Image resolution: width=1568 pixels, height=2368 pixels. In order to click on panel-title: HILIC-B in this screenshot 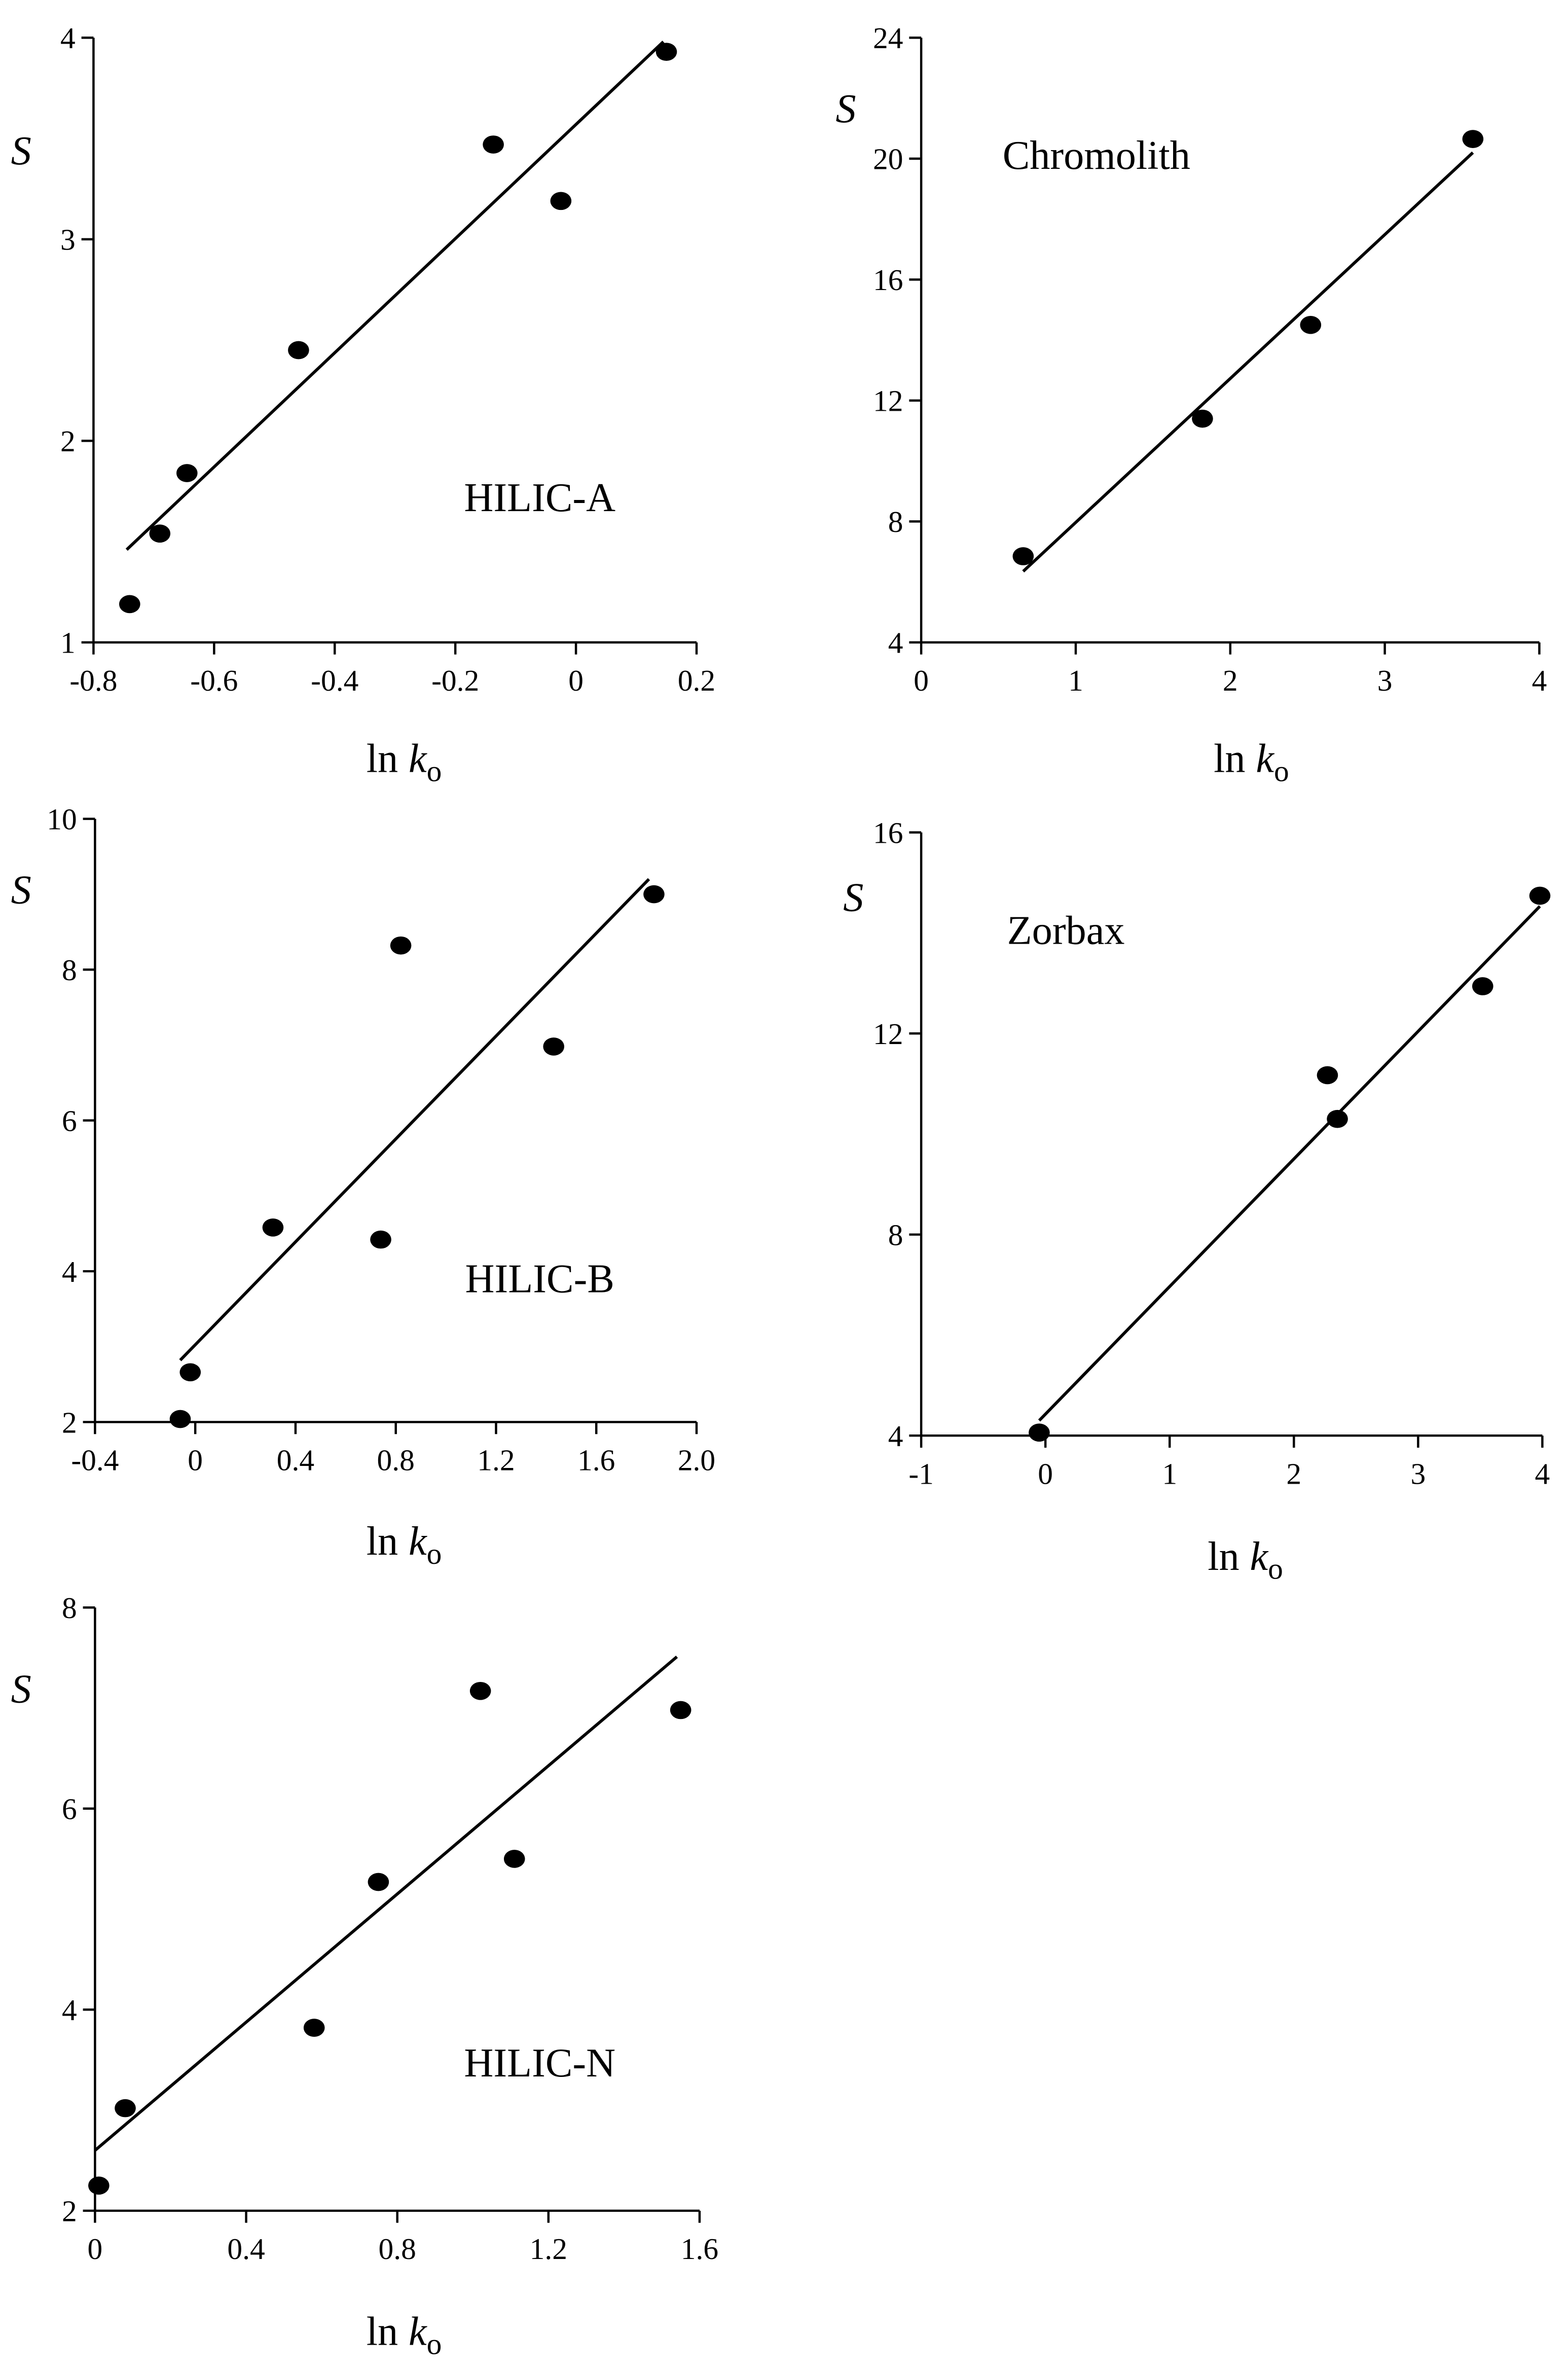, I will do `click(539, 1279)`.